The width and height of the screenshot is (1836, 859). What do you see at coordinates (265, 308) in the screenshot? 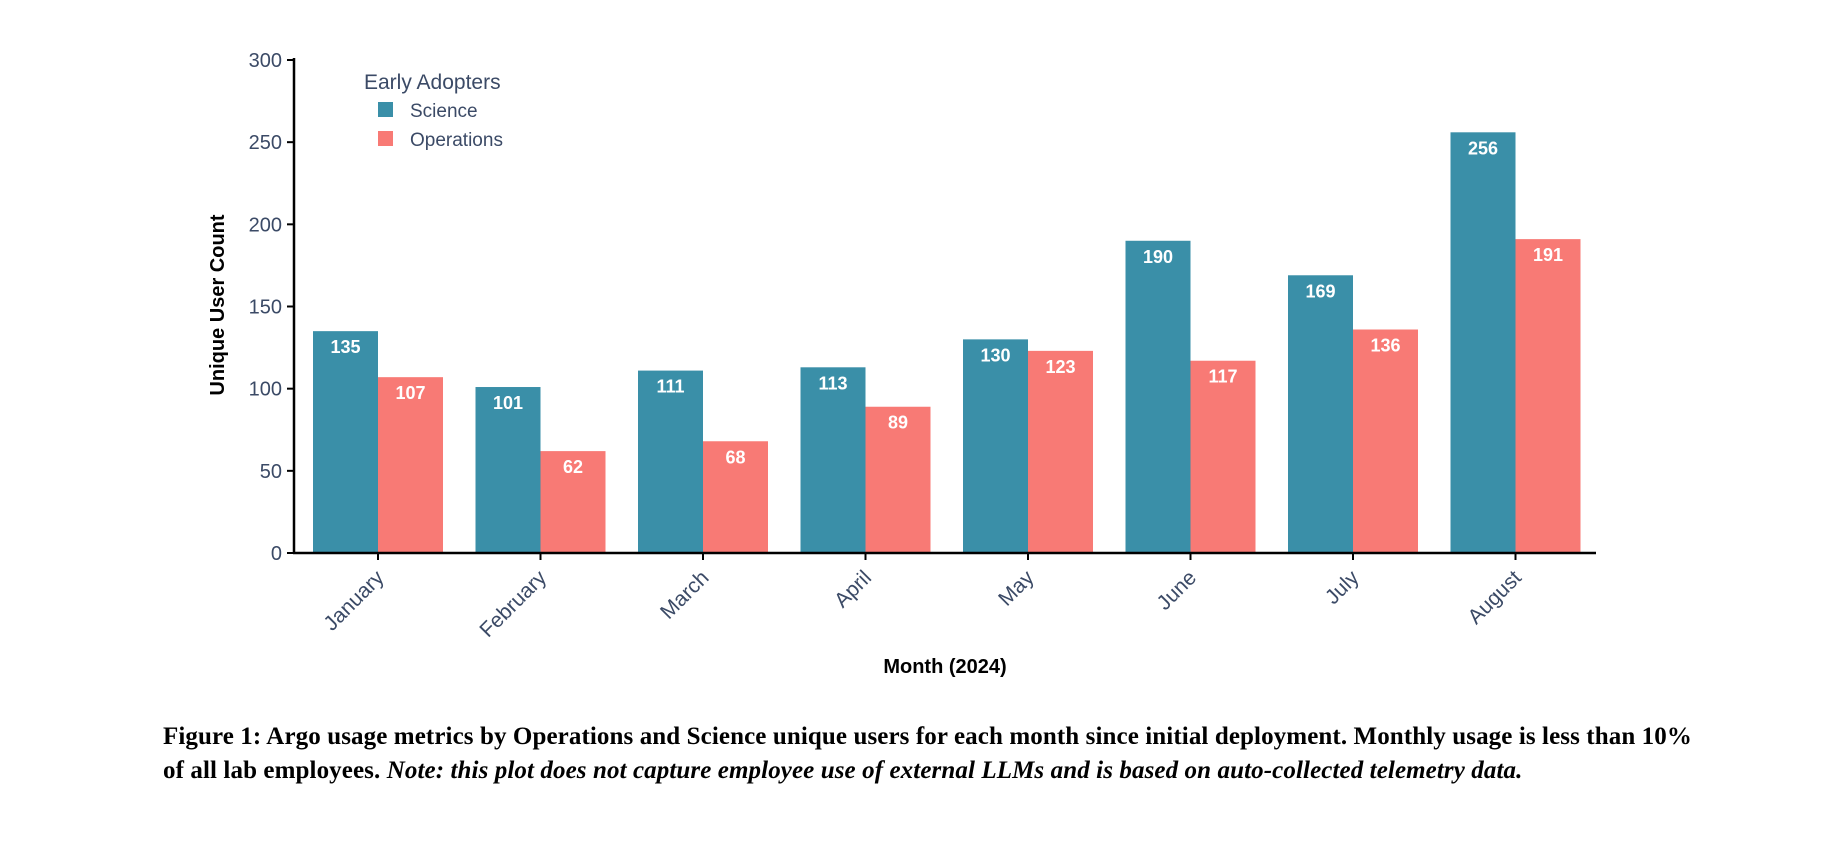
I see `y-tick-label: 150` at bounding box center [265, 308].